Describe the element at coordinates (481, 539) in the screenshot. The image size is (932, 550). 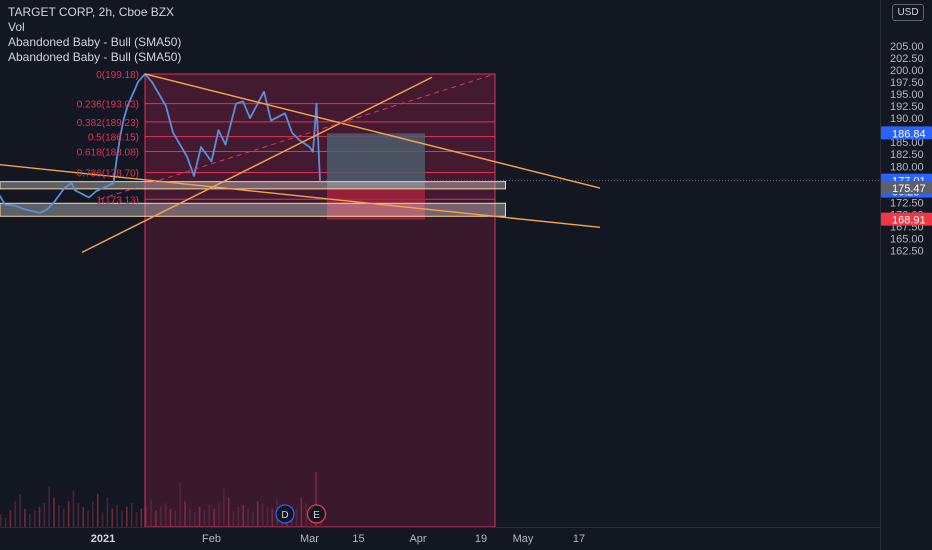
I see `time-tick-label: 19` at that location.